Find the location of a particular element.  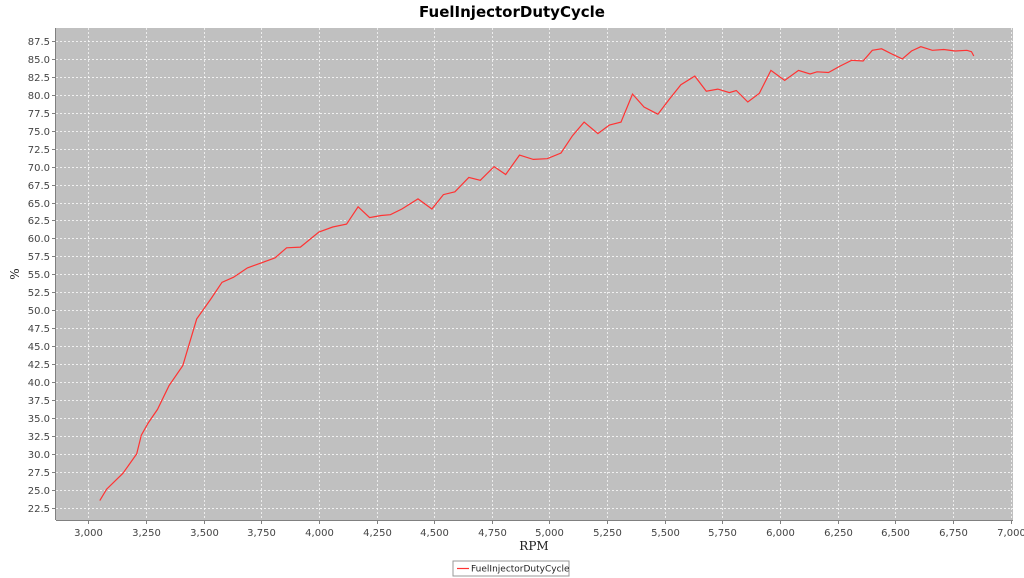

y-tick-label: 22.5 is located at coordinates (39, 509).